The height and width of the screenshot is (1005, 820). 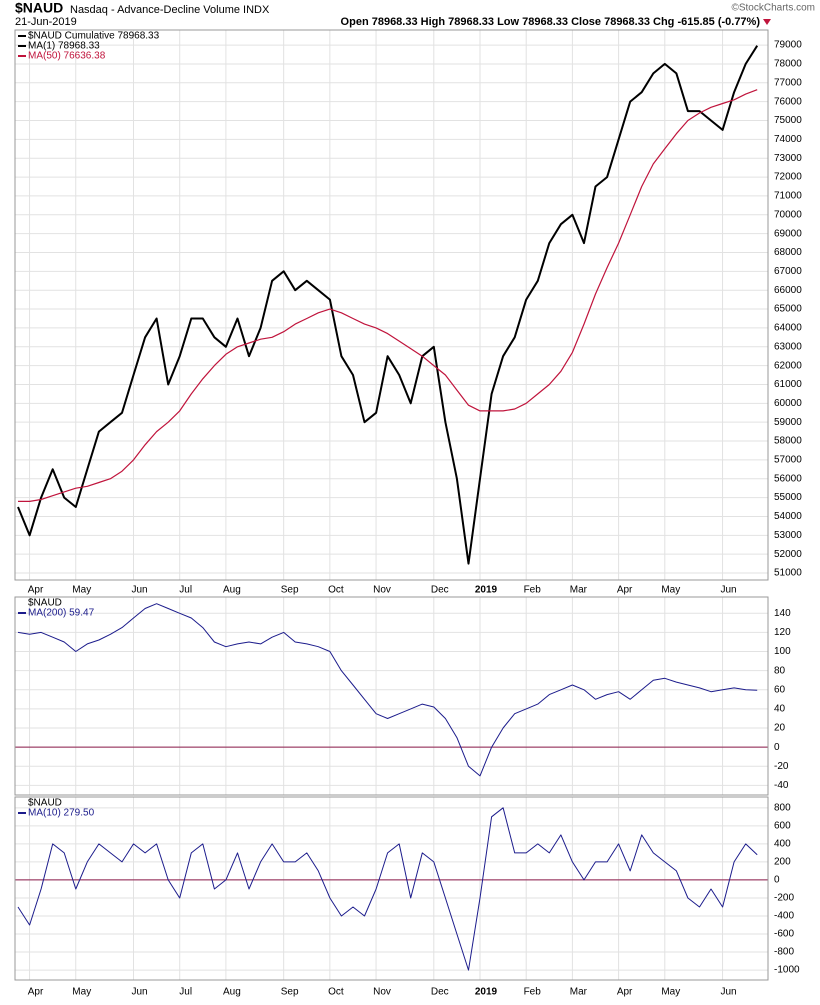 What do you see at coordinates (784, 916) in the screenshot?
I see `y-tick-label: -400` at bounding box center [784, 916].